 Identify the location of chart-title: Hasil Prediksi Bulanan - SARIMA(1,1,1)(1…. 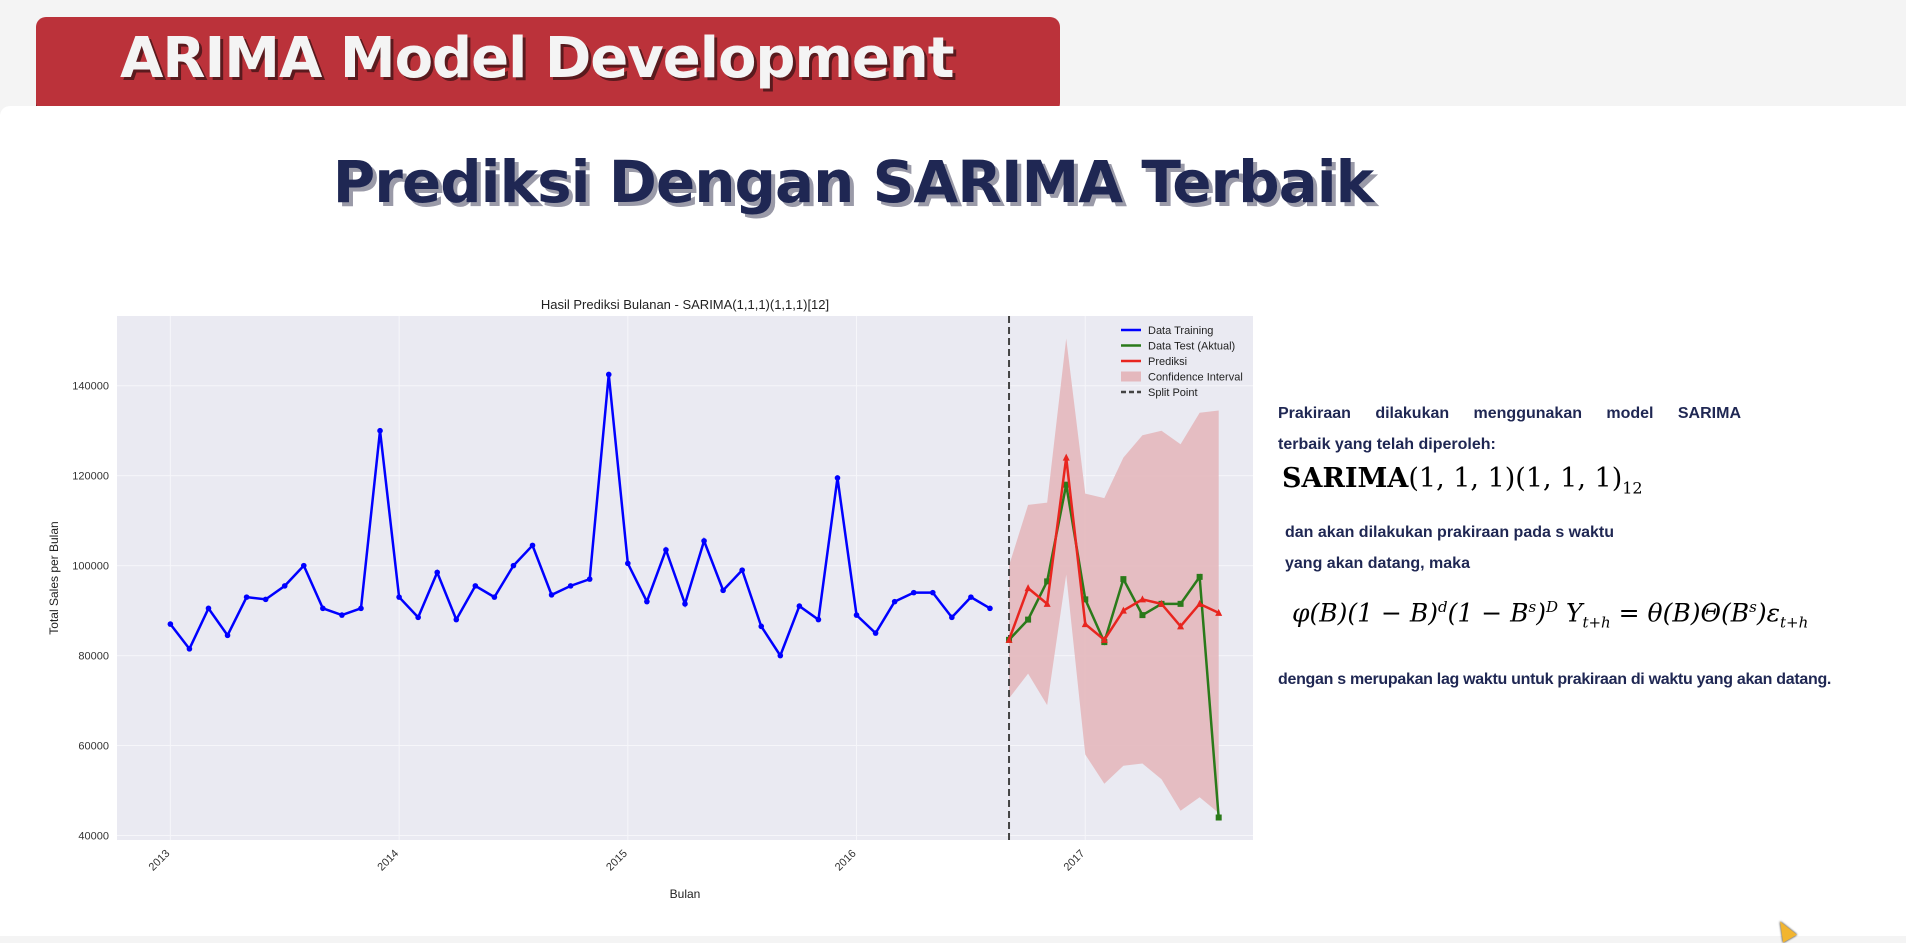
(685, 304).